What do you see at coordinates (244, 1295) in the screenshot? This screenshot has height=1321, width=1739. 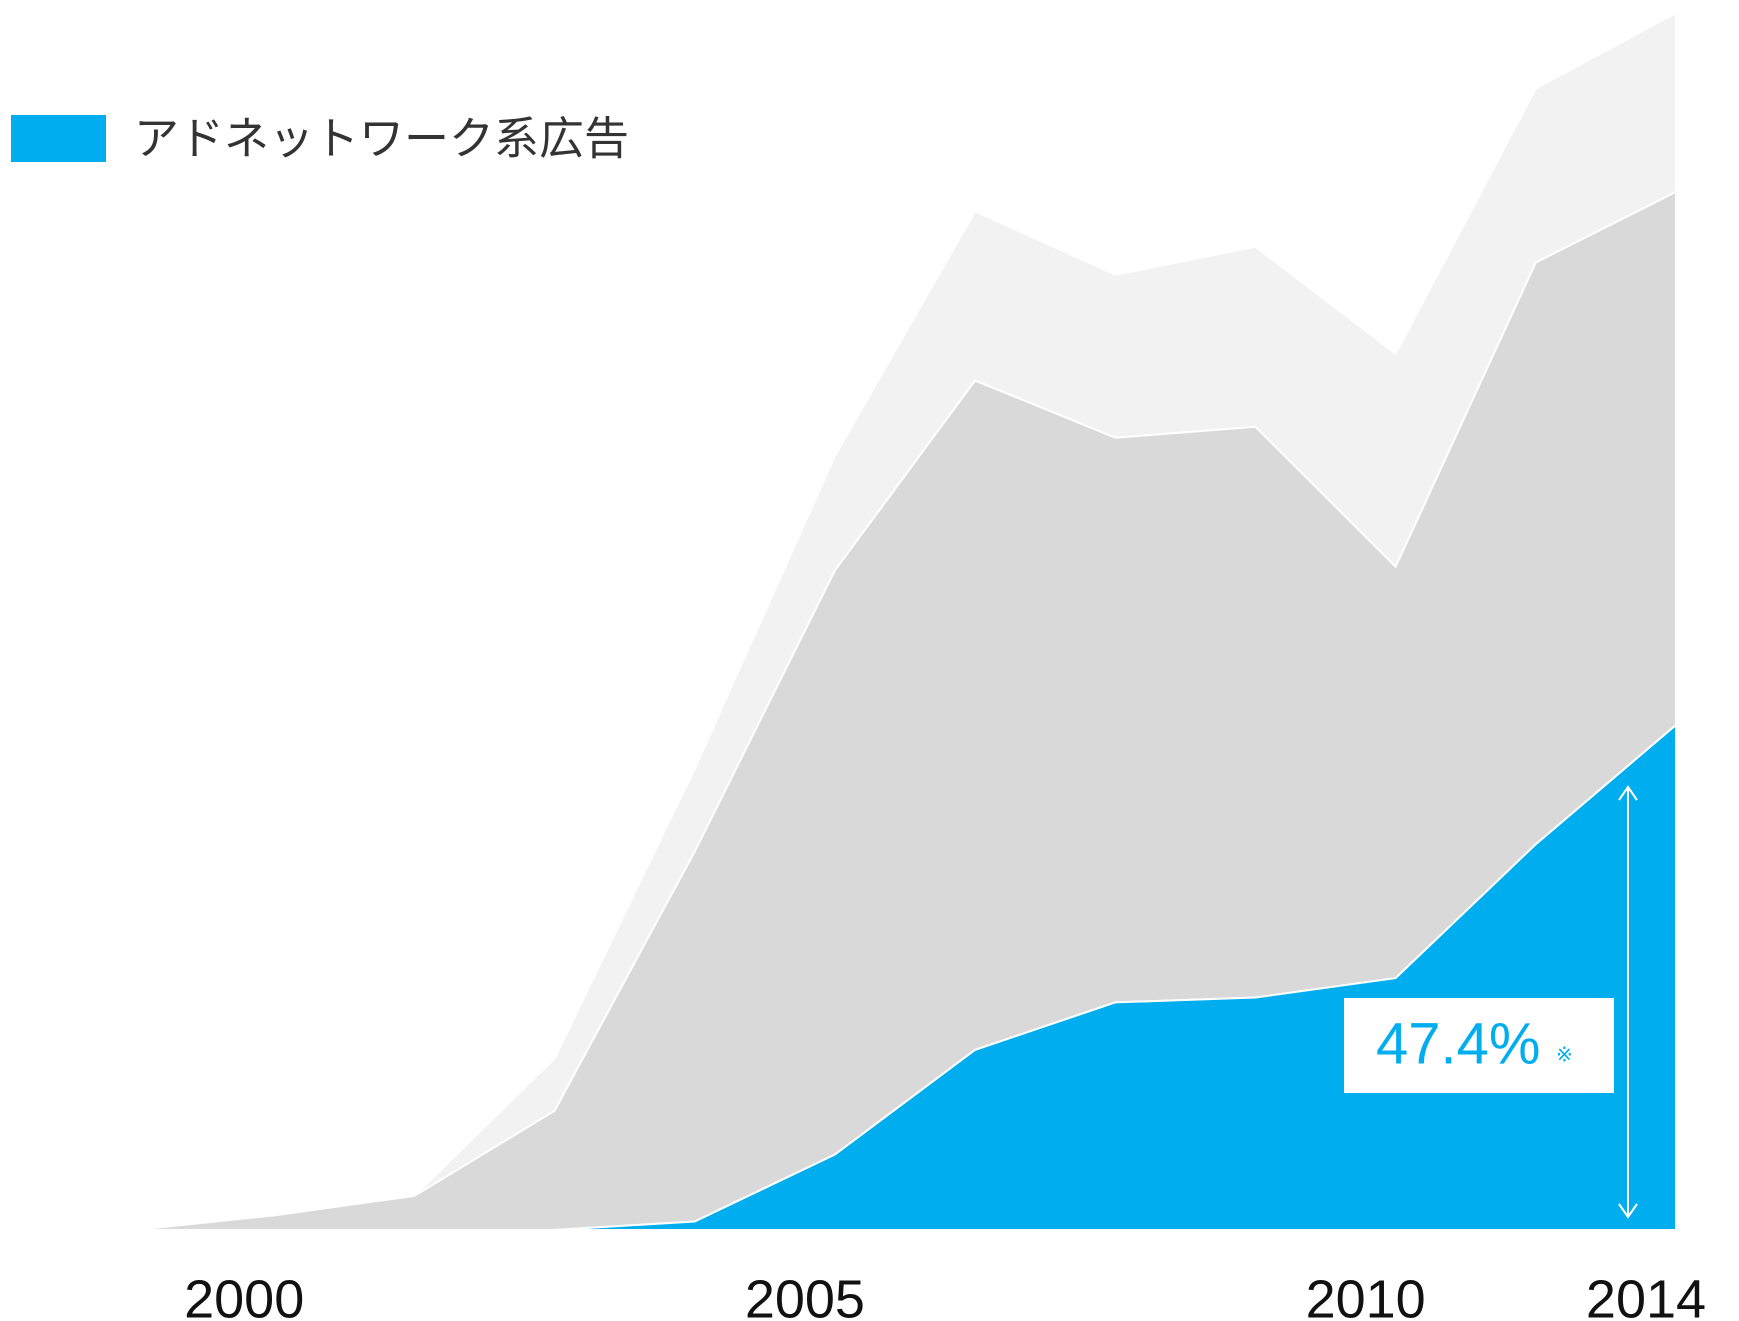 I see `x-tick-label: 2000` at bounding box center [244, 1295].